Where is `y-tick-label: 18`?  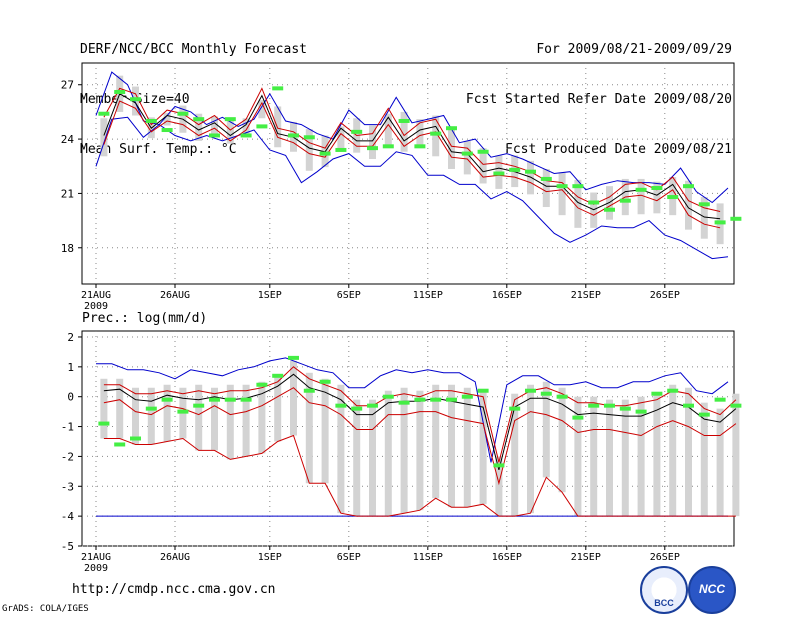 y-tick-label: 18 is located at coordinates (67, 248).